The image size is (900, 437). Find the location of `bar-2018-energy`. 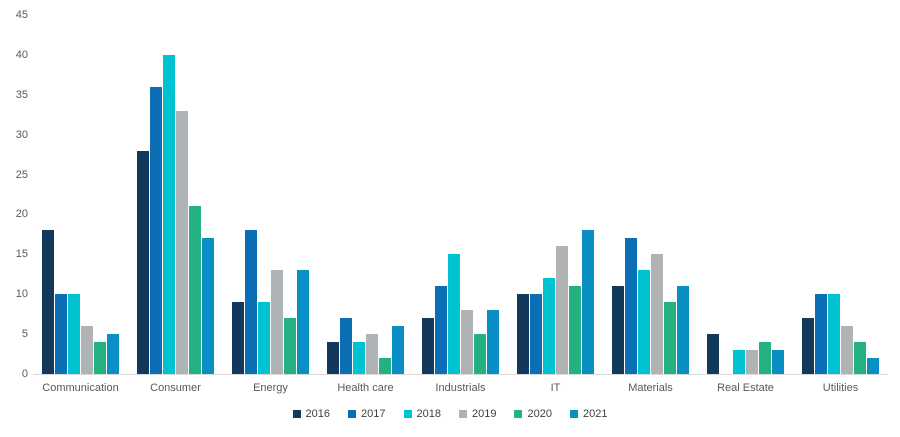

bar-2018-energy is located at coordinates (264, 338).